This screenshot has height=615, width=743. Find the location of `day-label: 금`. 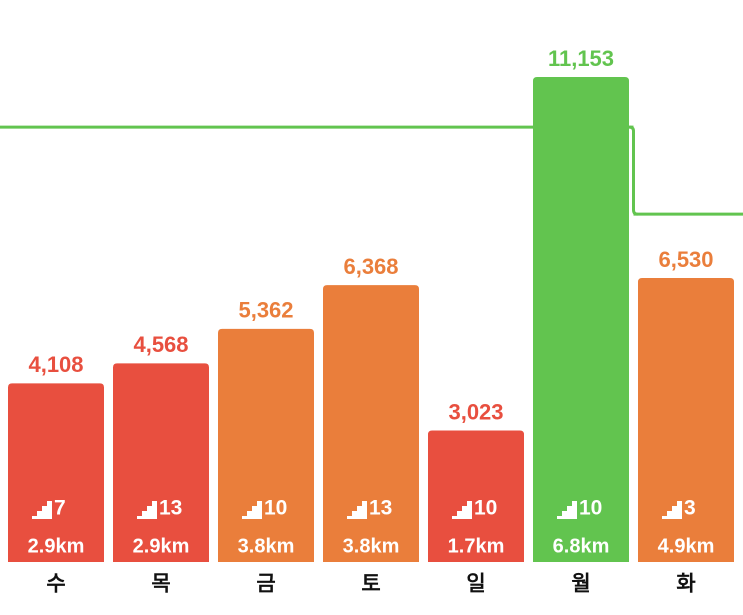

day-label: 금 is located at coordinates (265, 584).